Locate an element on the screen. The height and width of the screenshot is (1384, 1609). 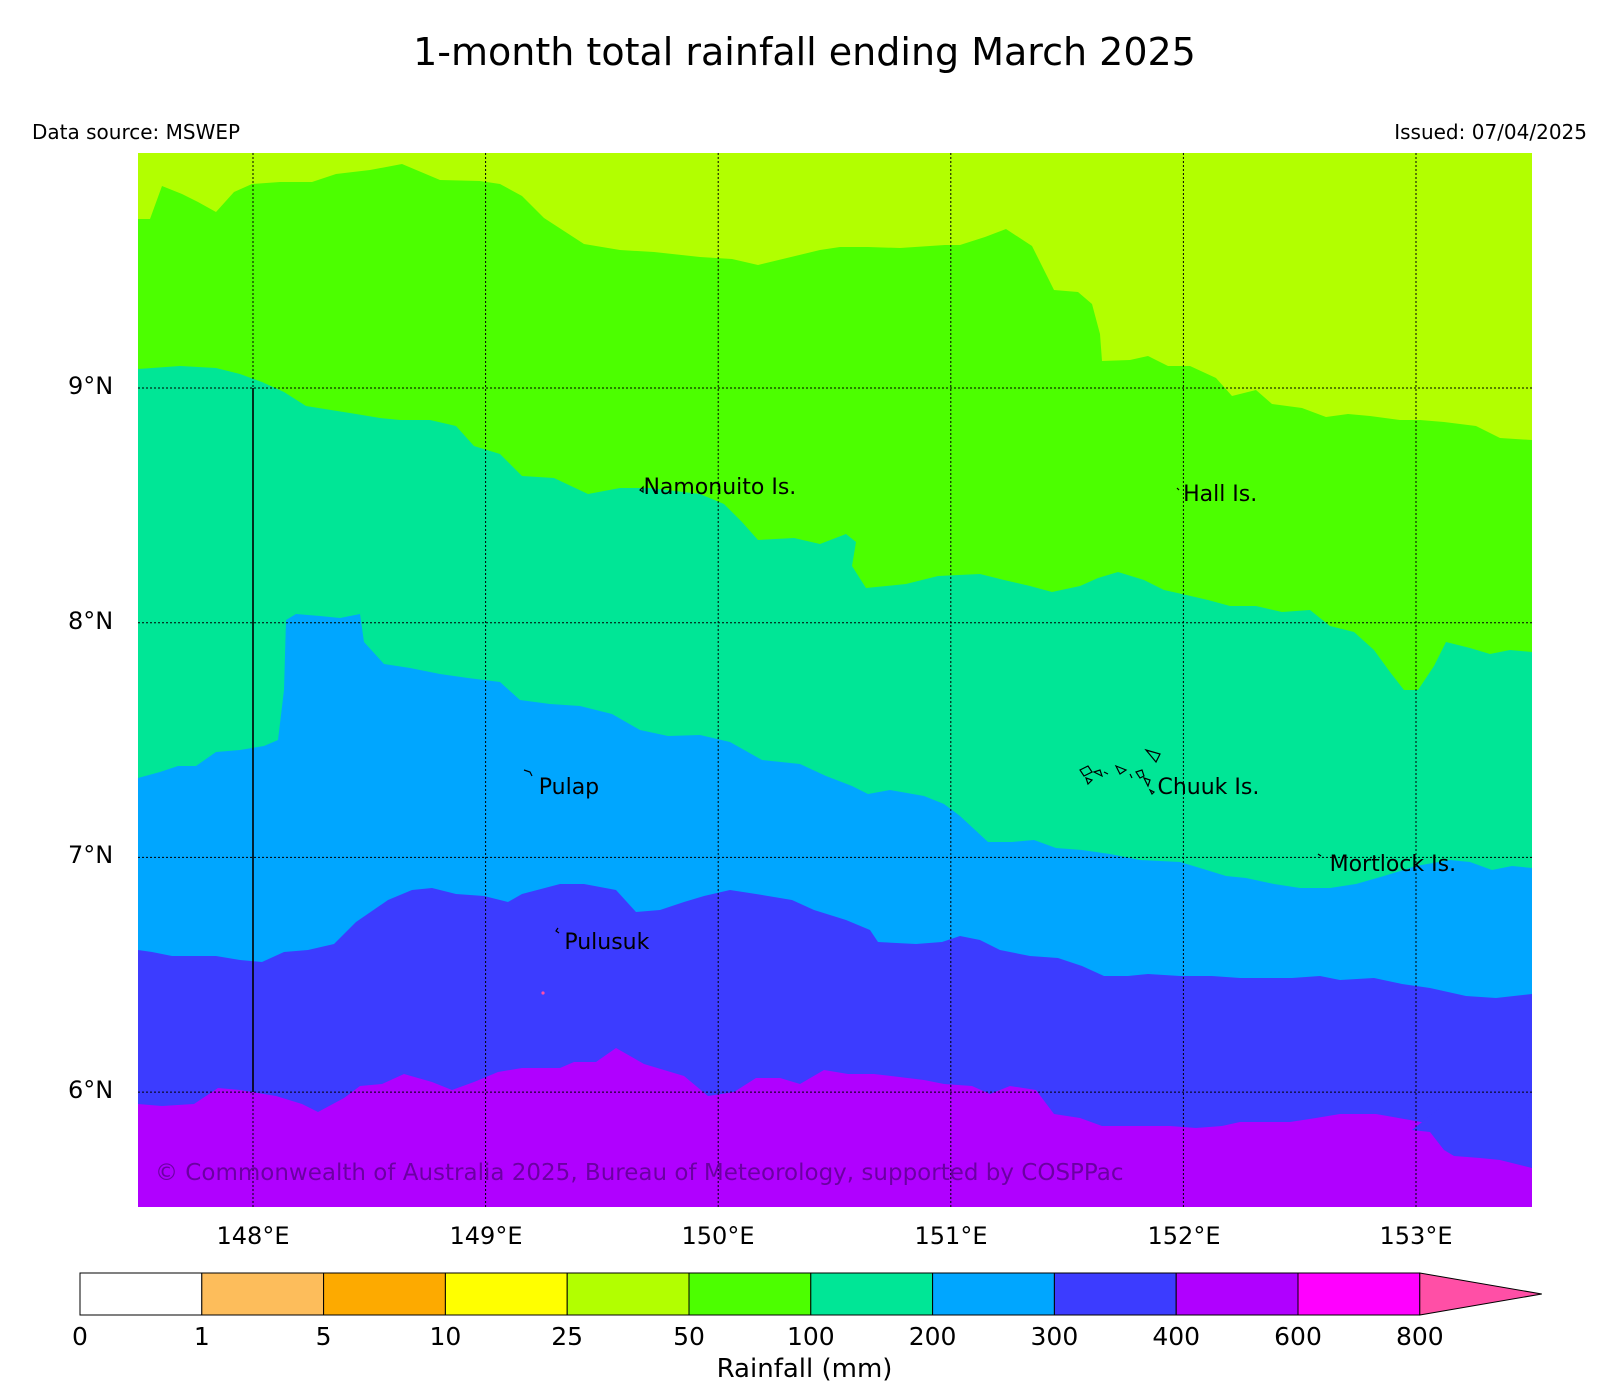
pulap-outline is located at coordinates (528, 773).